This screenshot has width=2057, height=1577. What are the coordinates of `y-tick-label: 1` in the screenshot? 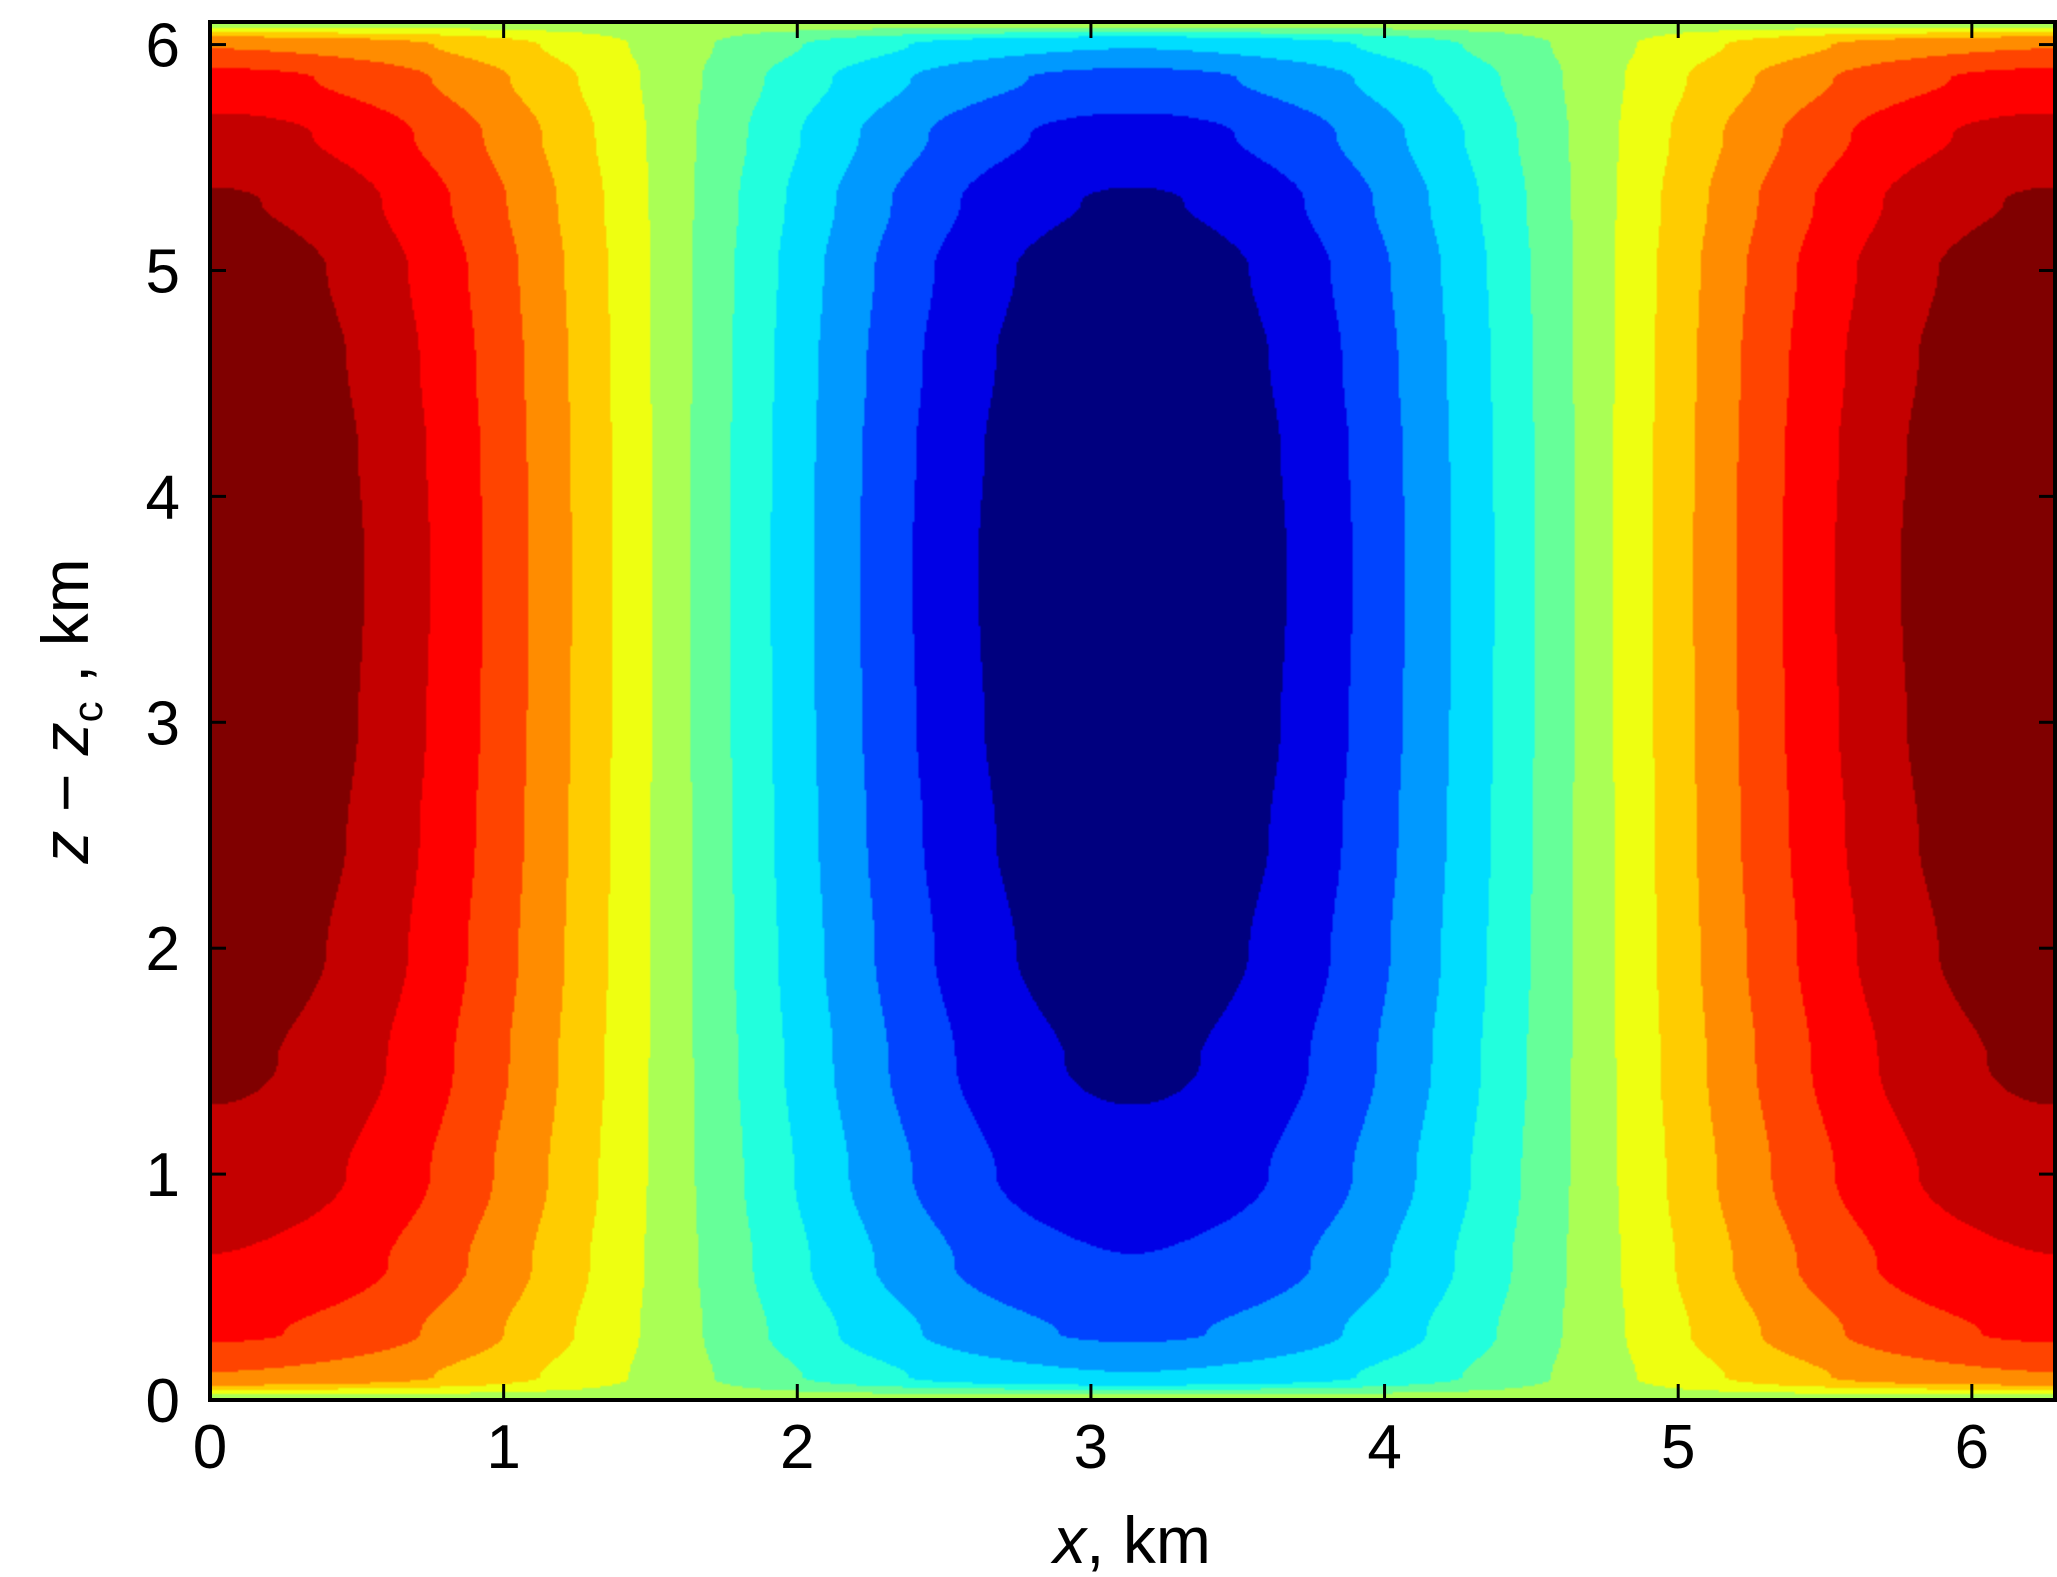 It's located at (163, 1175).